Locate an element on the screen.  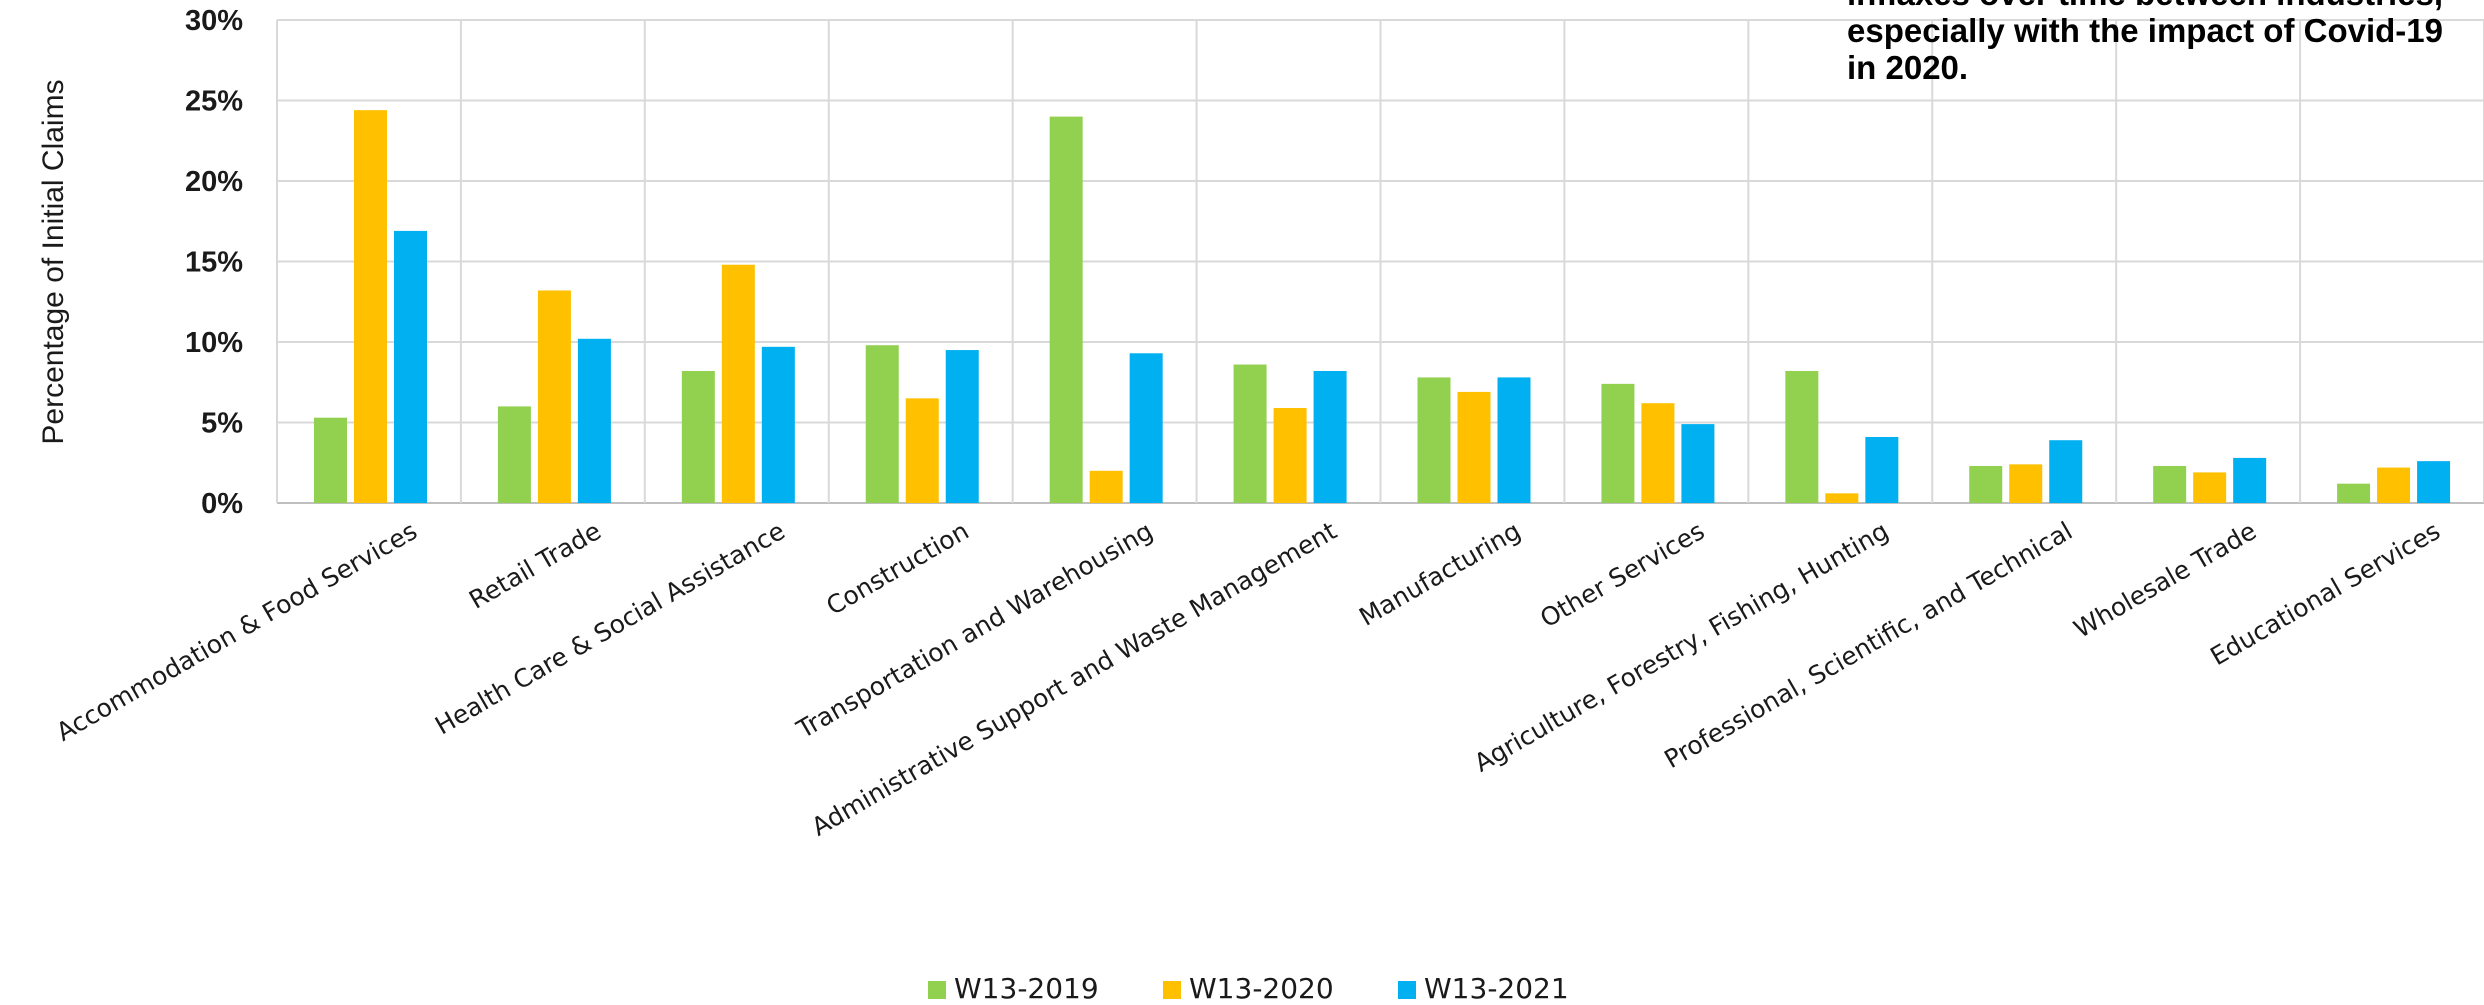
legend-label: W13-2019 is located at coordinates (1026, 988).